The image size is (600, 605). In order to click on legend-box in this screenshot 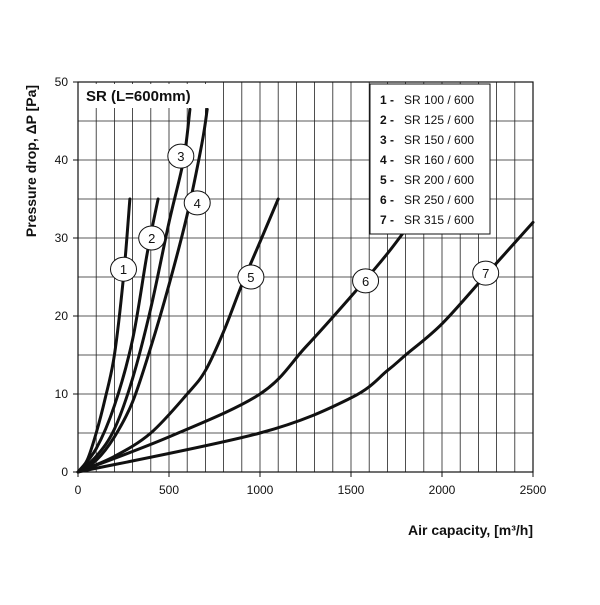, I will do `click(430, 159)`.